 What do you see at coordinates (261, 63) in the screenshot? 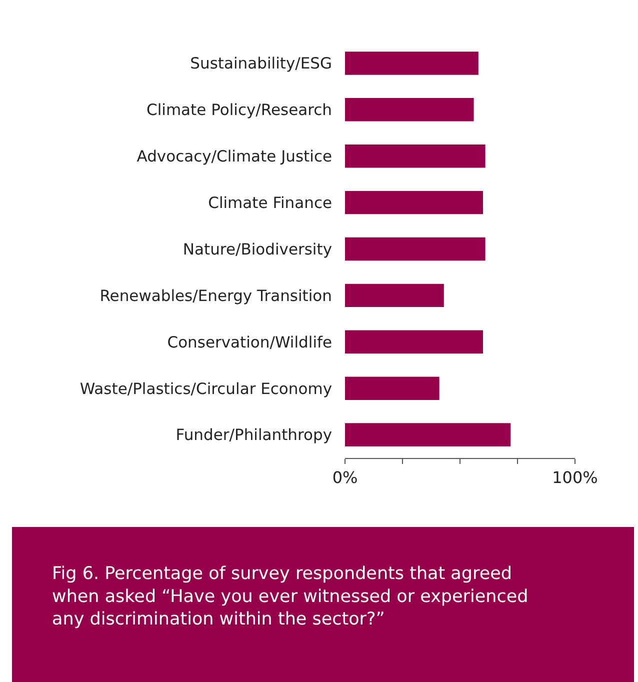
I see `y-tick-label: Sustainability/ESG` at bounding box center [261, 63].